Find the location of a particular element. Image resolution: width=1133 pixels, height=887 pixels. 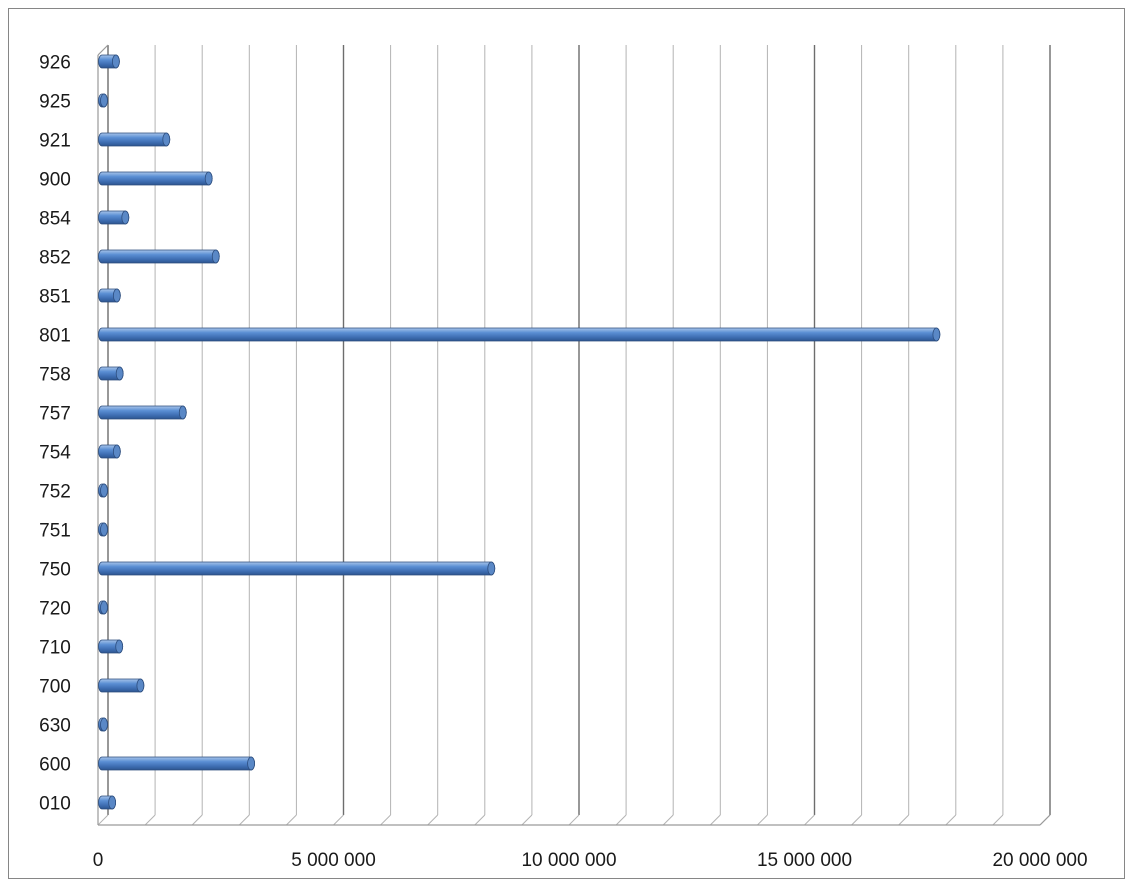

y-tick-label: 921 is located at coordinates (55, 141).